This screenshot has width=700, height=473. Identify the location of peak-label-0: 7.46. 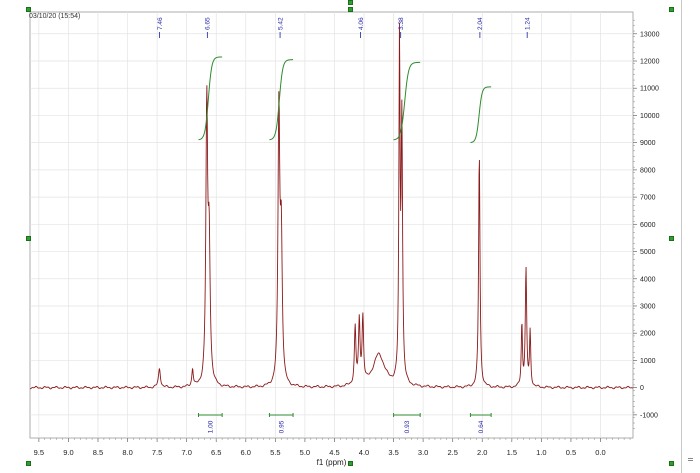
(160, 23).